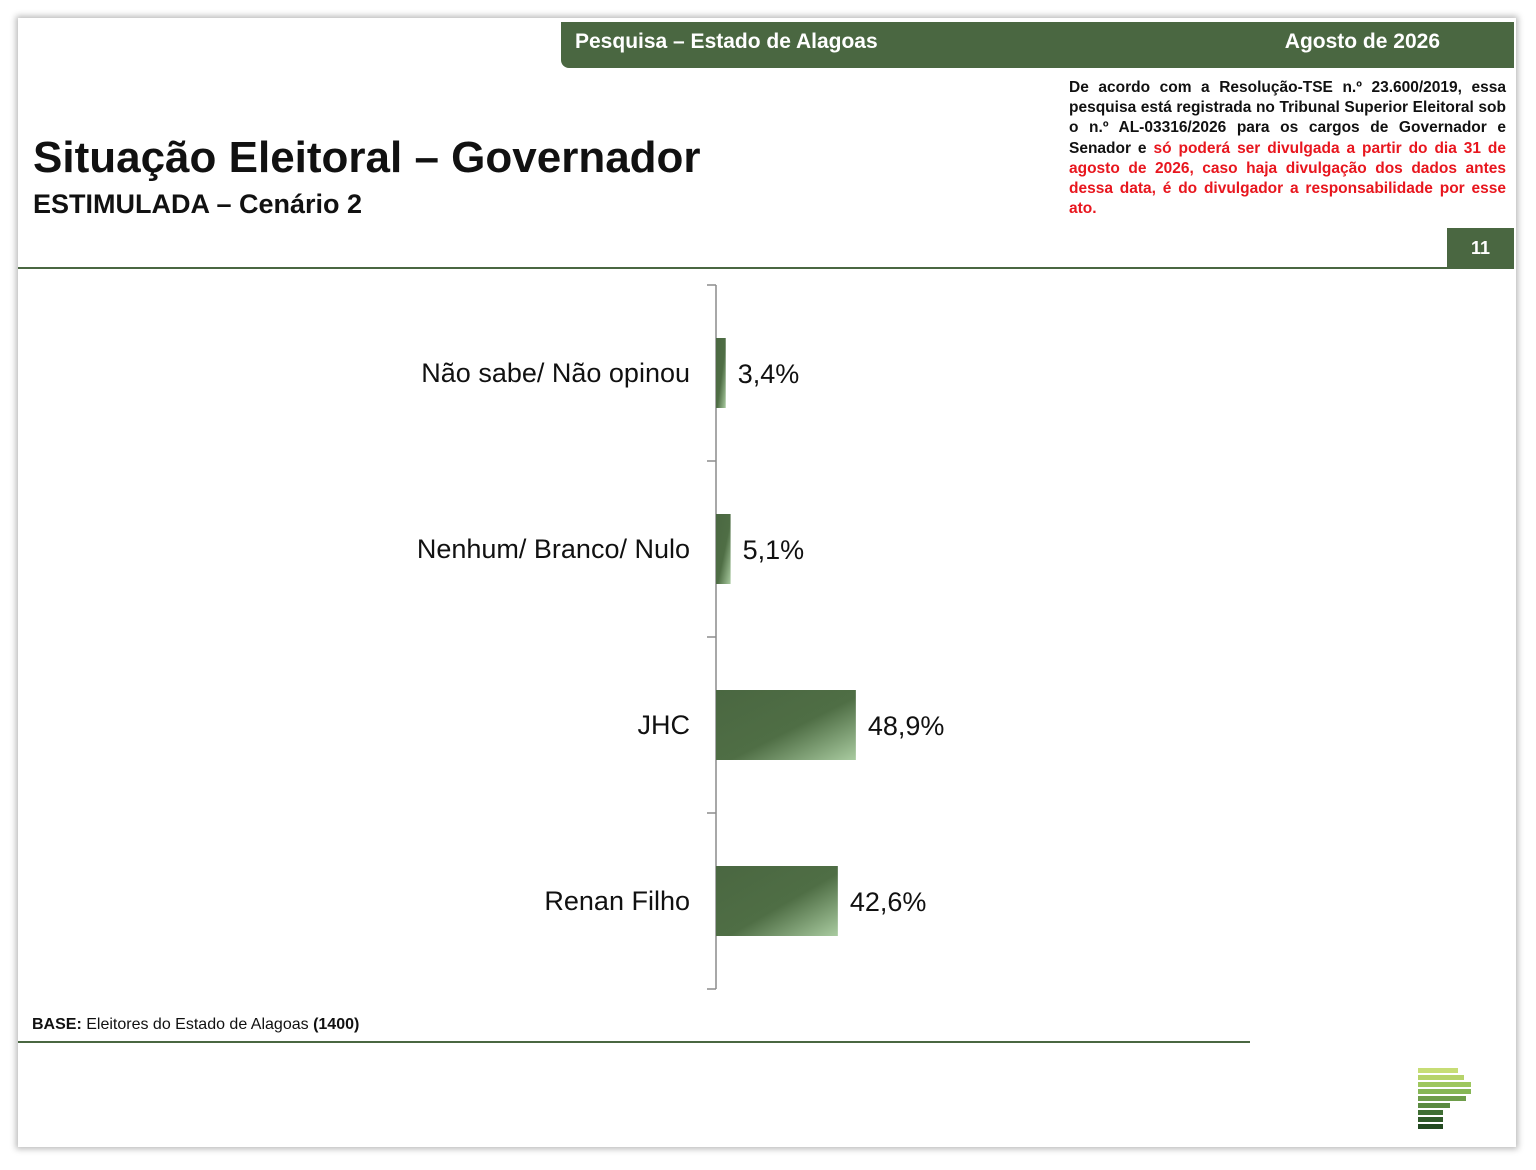  What do you see at coordinates (906, 726) in the screenshot?
I see `value-label: 48,9%` at bounding box center [906, 726].